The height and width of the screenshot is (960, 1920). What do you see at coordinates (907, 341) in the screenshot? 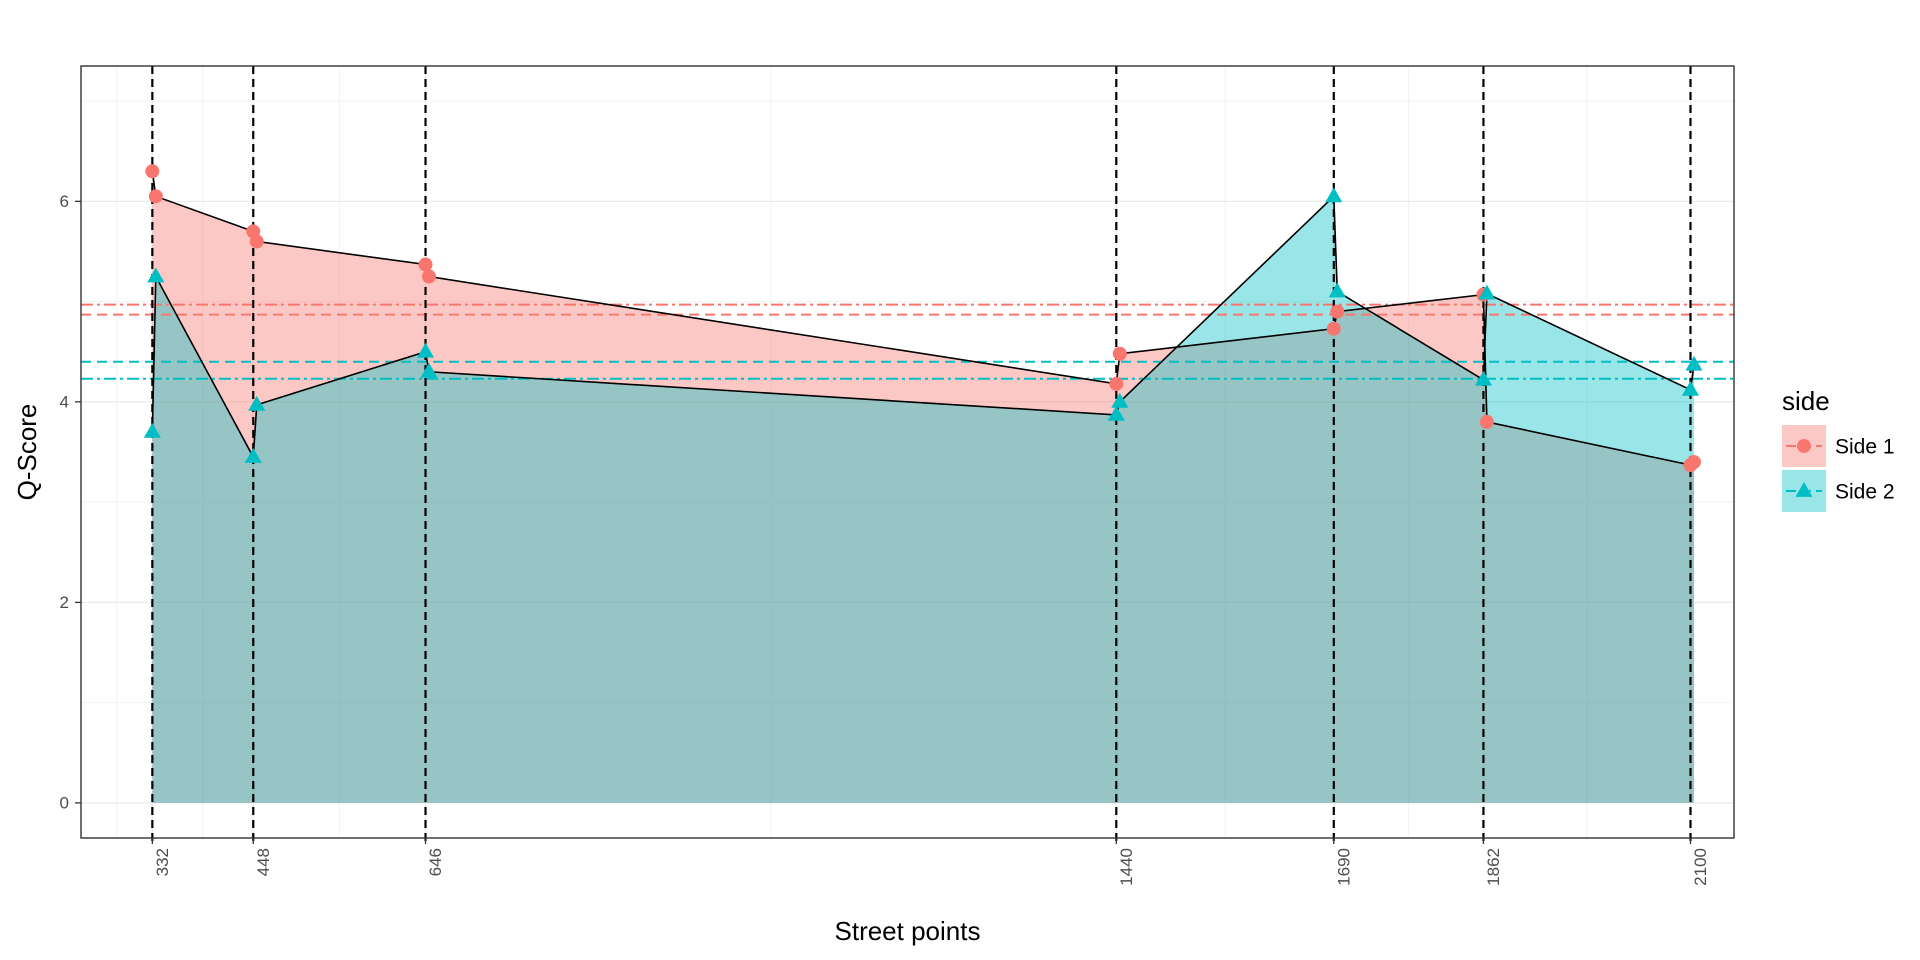
I see `reference-lines` at bounding box center [907, 341].